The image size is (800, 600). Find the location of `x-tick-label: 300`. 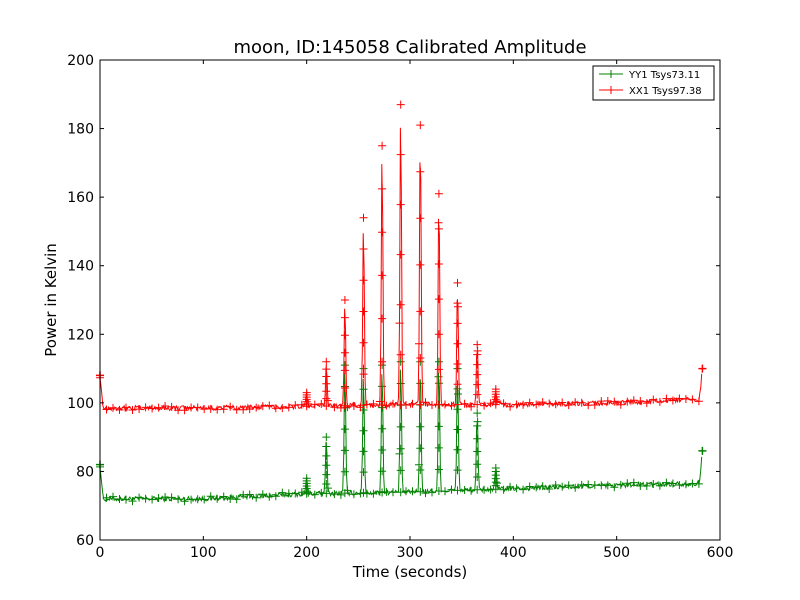

x-tick-label: 300 is located at coordinates (410, 553).